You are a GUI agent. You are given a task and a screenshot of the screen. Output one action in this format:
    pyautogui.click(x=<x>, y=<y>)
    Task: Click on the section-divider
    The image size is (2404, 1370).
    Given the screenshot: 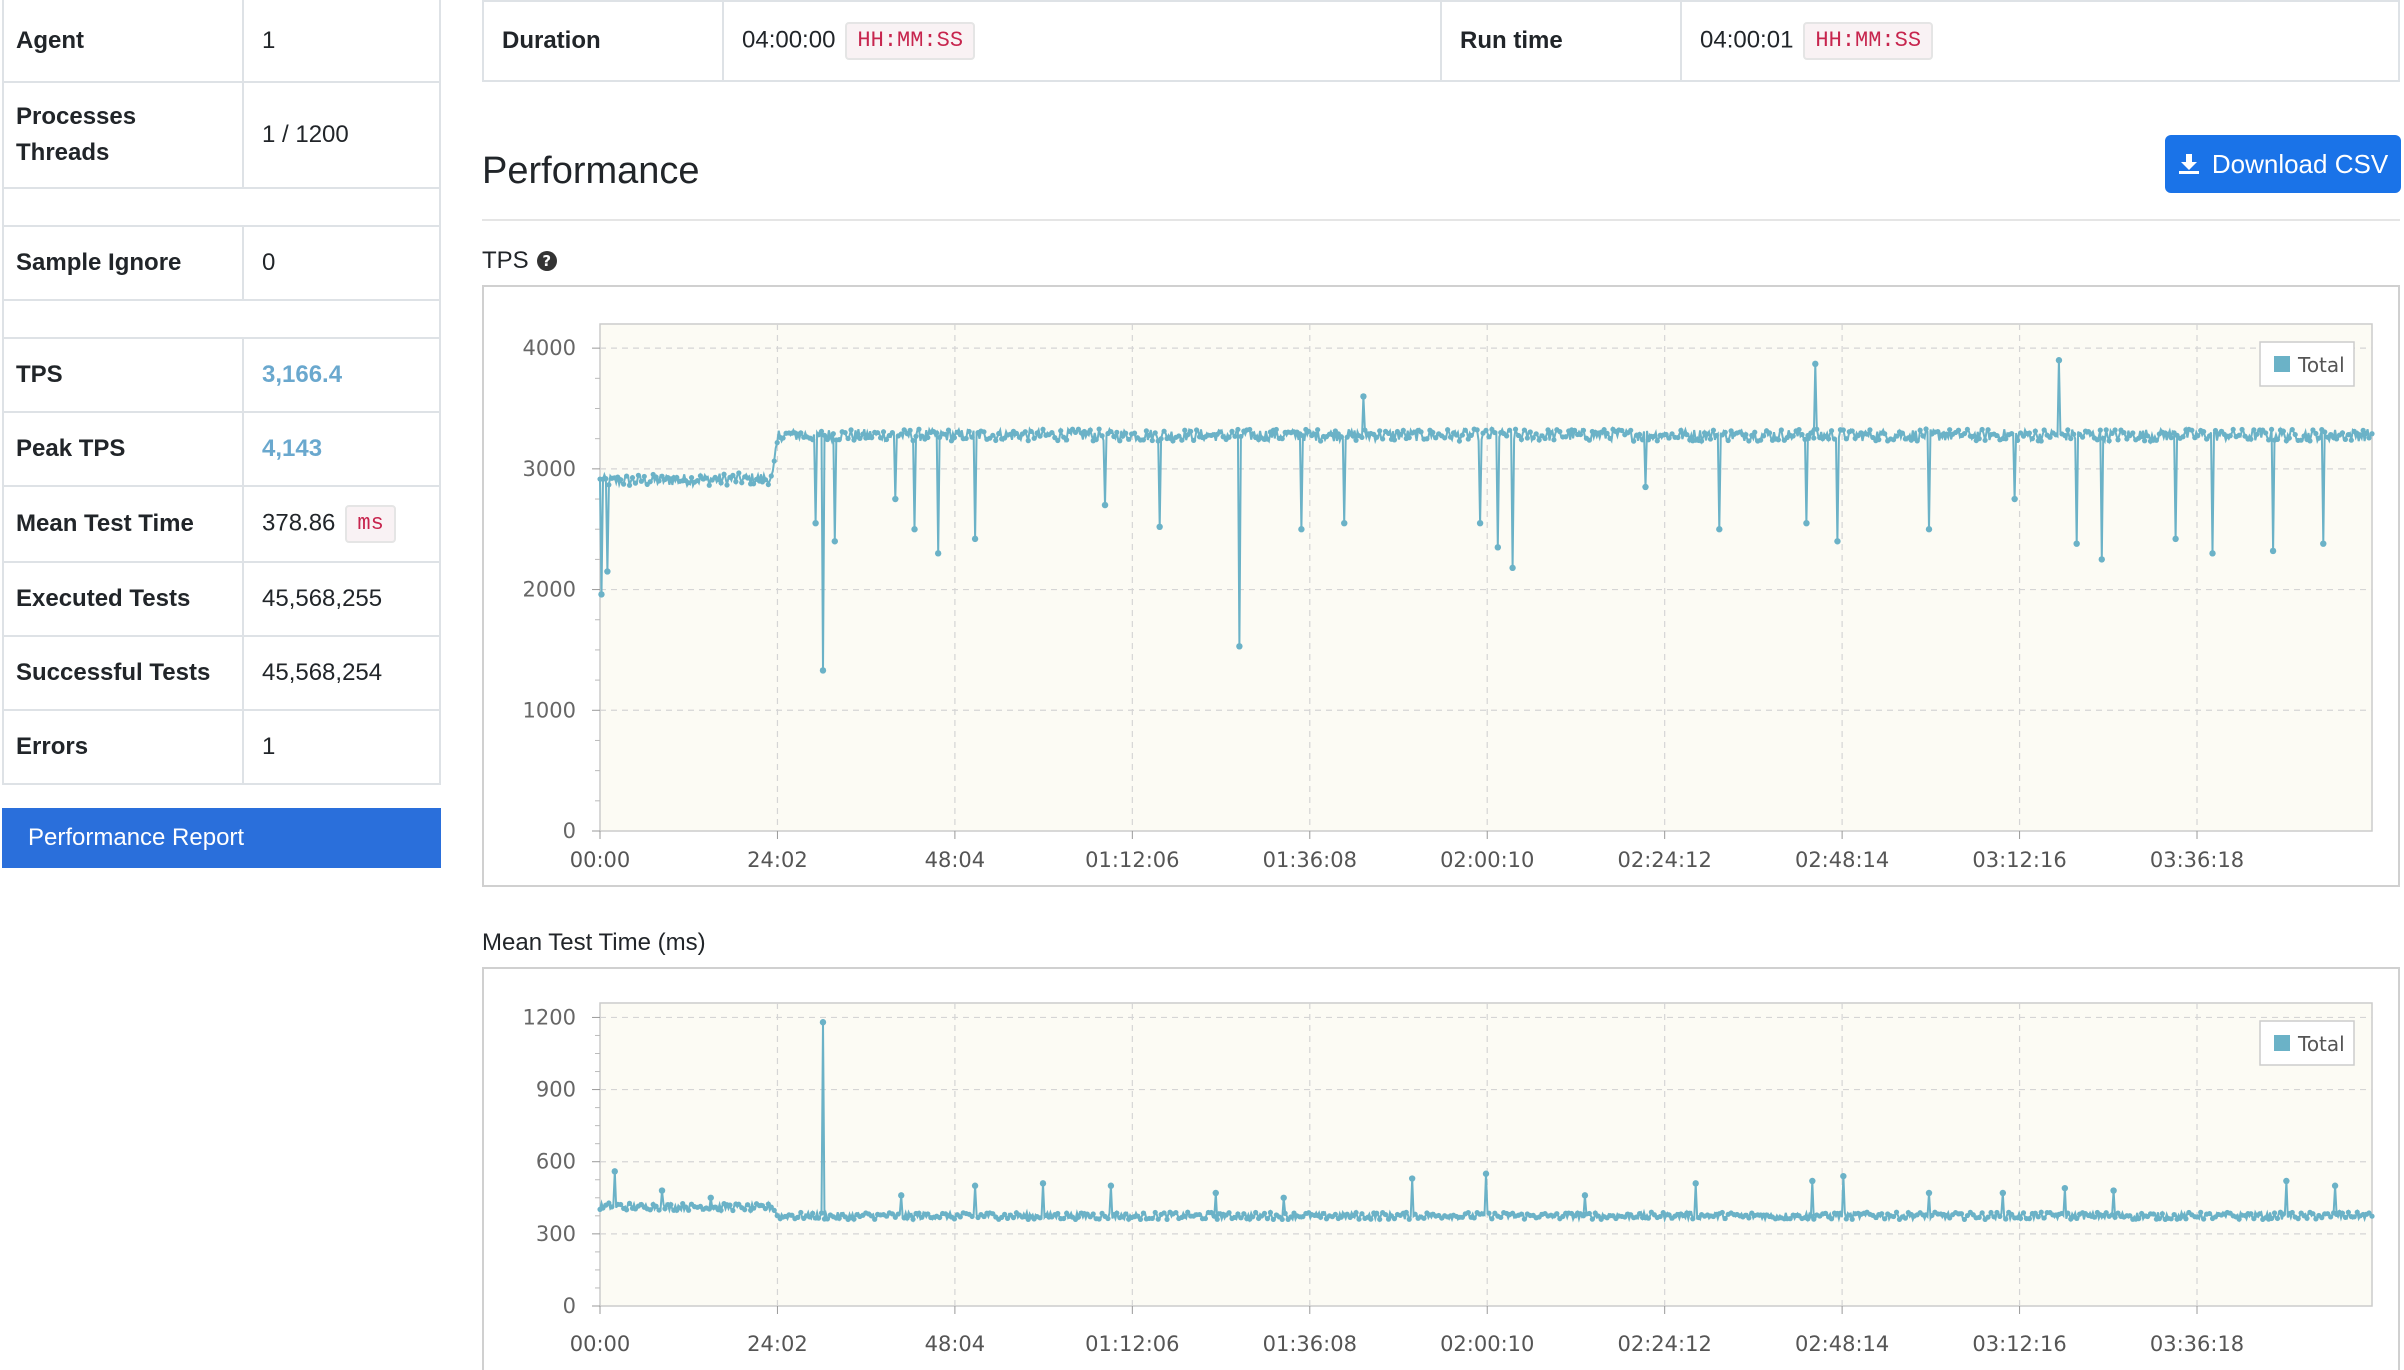 What is the action you would take?
    pyautogui.click(x=1441, y=220)
    